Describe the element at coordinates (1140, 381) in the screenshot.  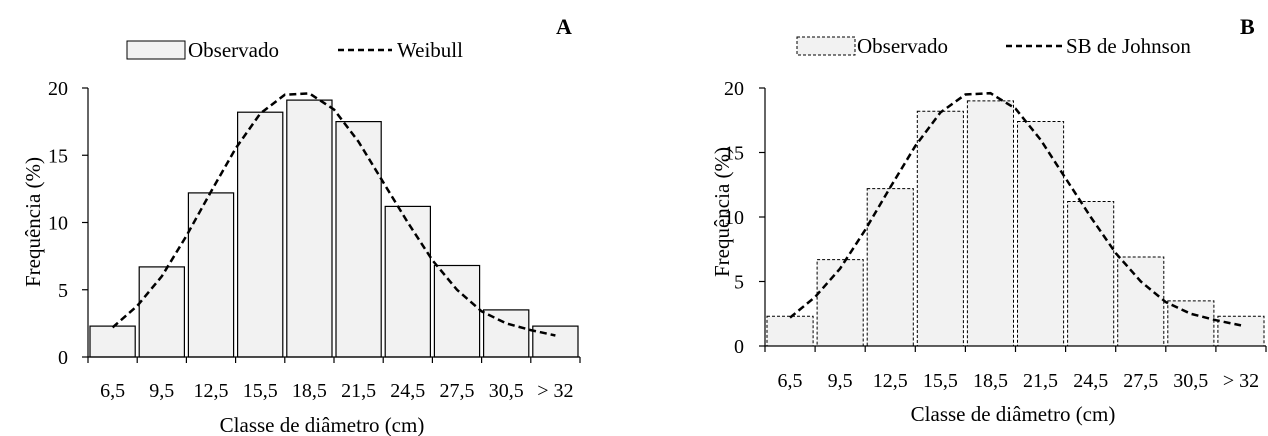
I see `x-tick-label-b-7: 27,5` at that location.